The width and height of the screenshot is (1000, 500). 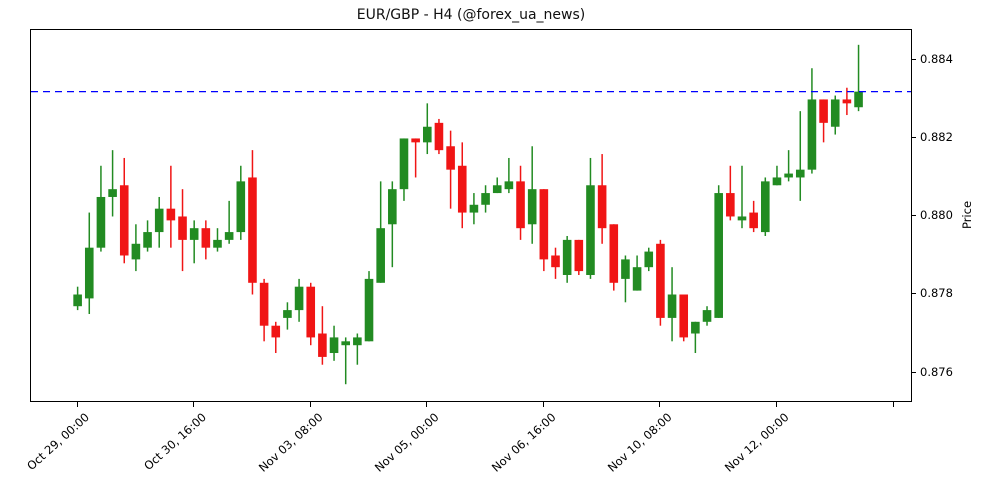 I want to click on y-tick-label: 0.876, so click(x=936, y=371).